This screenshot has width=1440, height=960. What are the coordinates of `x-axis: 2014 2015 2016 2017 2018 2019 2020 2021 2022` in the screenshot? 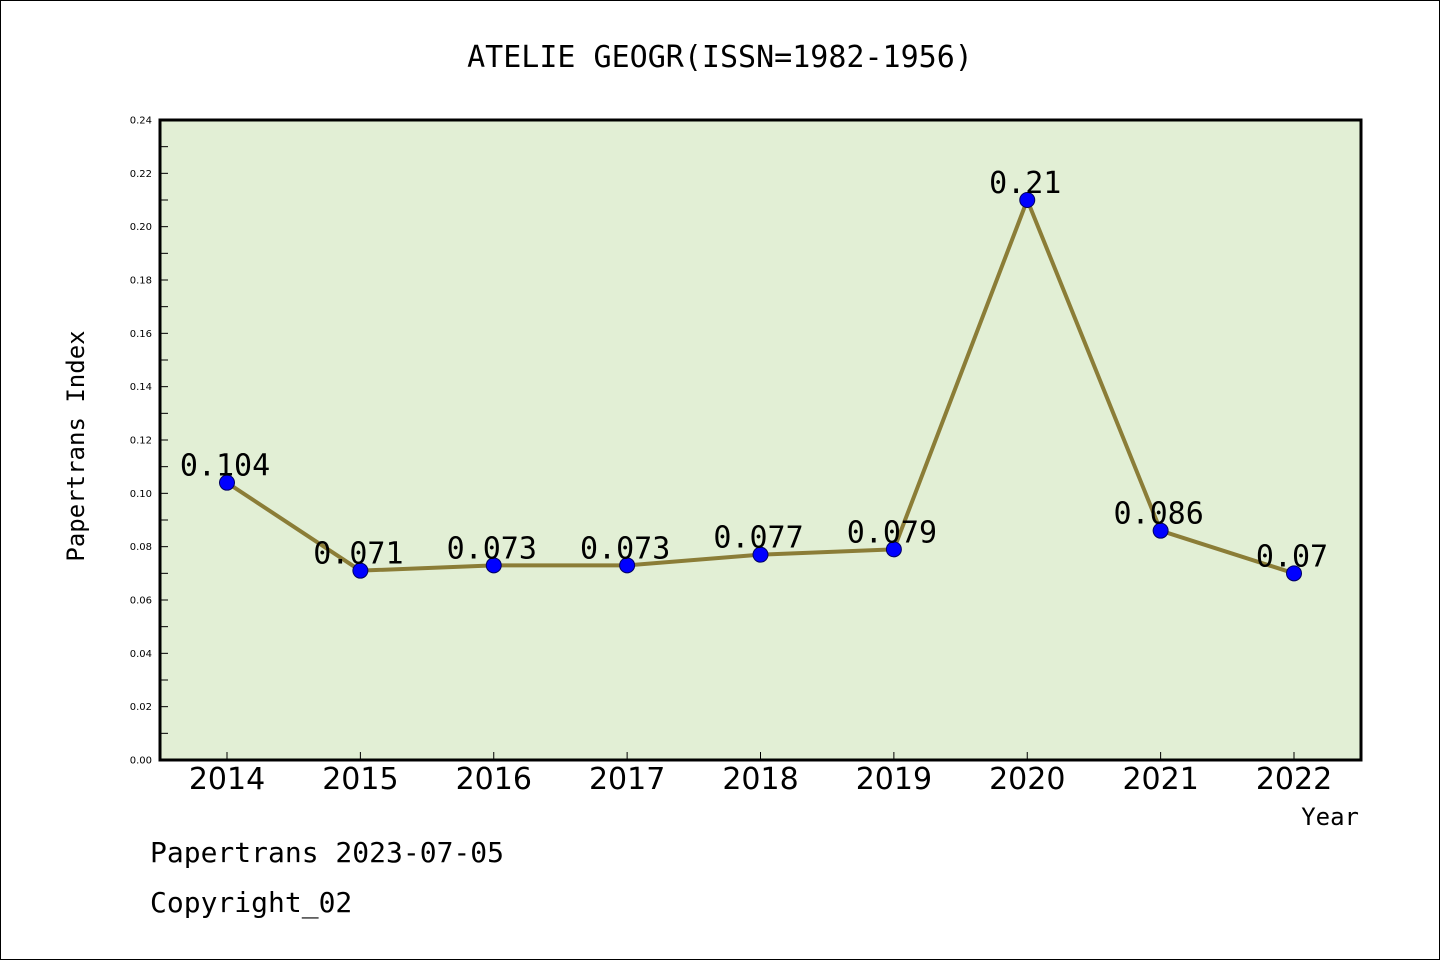 It's located at (760, 774).